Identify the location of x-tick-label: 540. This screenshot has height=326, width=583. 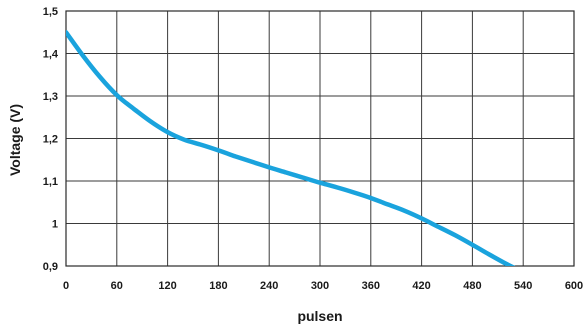
(523, 286).